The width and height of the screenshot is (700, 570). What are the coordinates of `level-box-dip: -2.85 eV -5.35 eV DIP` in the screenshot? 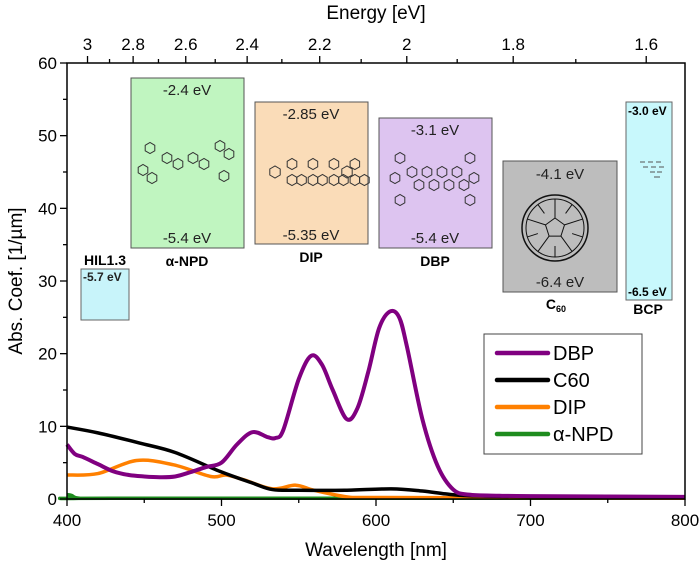 It's located at (312, 183).